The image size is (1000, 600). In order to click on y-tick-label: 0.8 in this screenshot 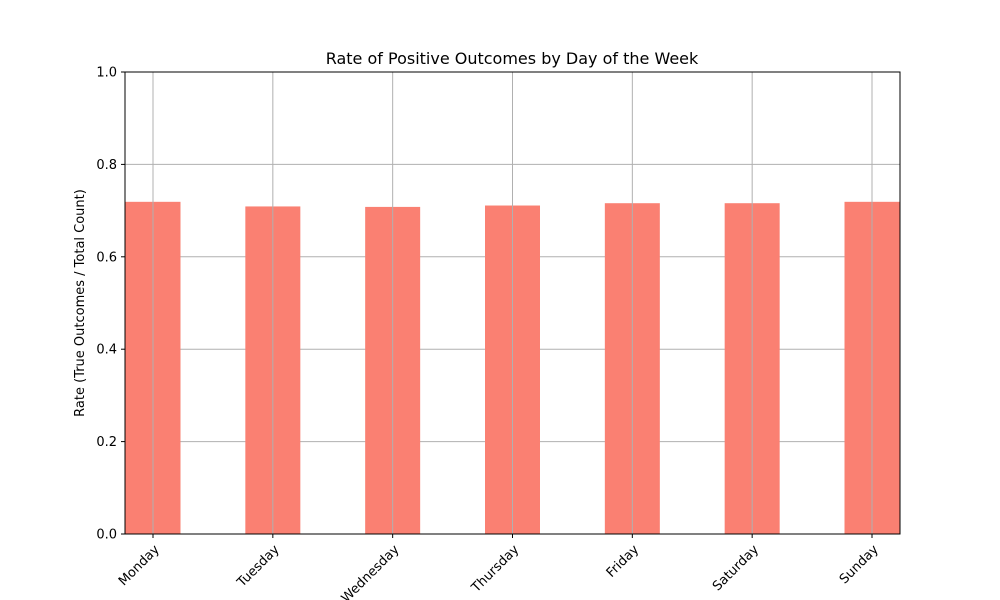, I will do `click(106, 165)`.